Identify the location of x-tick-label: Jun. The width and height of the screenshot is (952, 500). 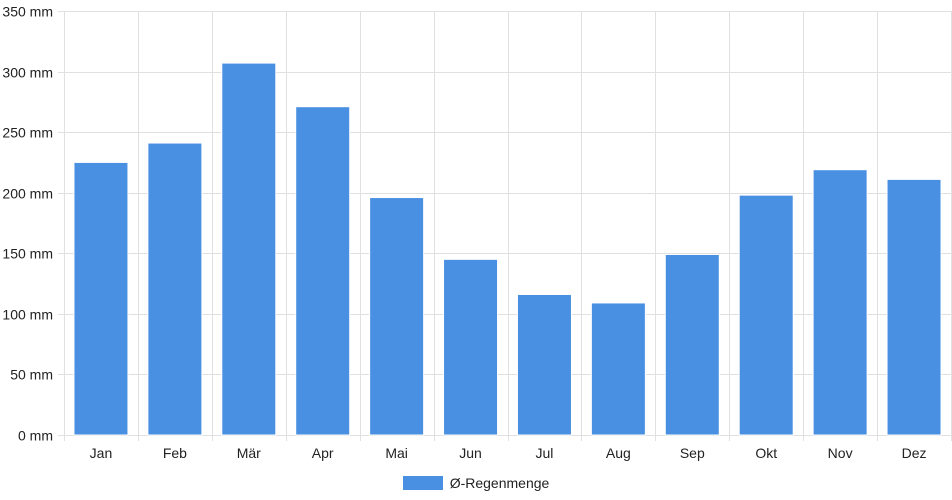
(470, 453).